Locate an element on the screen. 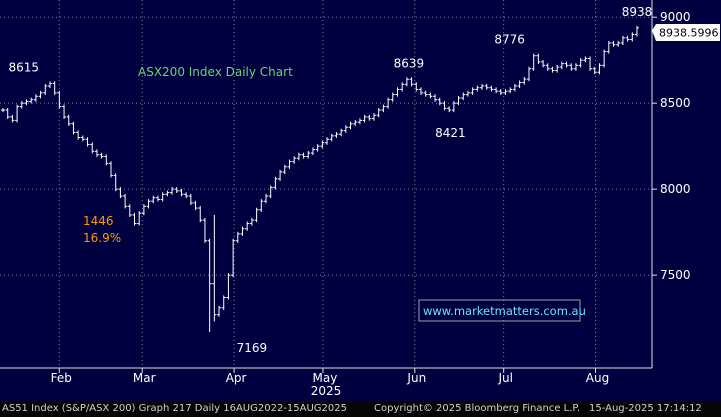  x-tick-label: Mar is located at coordinates (144, 378).